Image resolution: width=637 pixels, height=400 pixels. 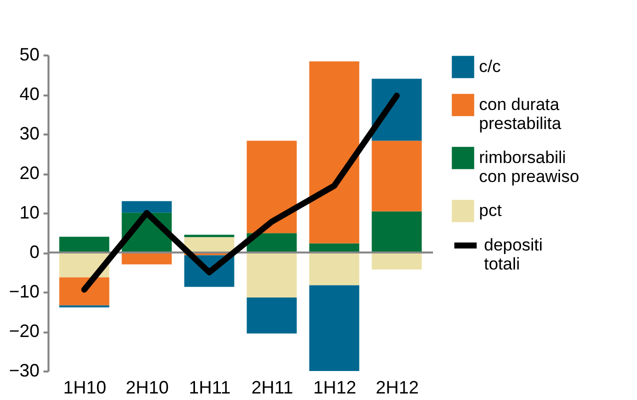 What do you see at coordinates (24, 331) in the screenshot?
I see `y-tick-label: −20` at bounding box center [24, 331].